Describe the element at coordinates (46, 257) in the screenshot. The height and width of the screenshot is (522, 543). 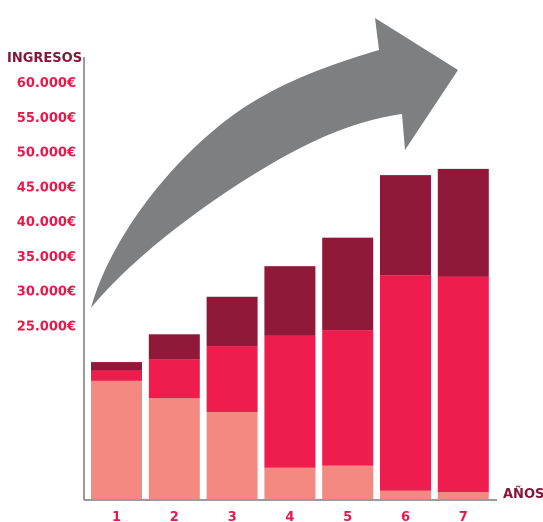
I see `y-tick-label: 35.000€` at that location.